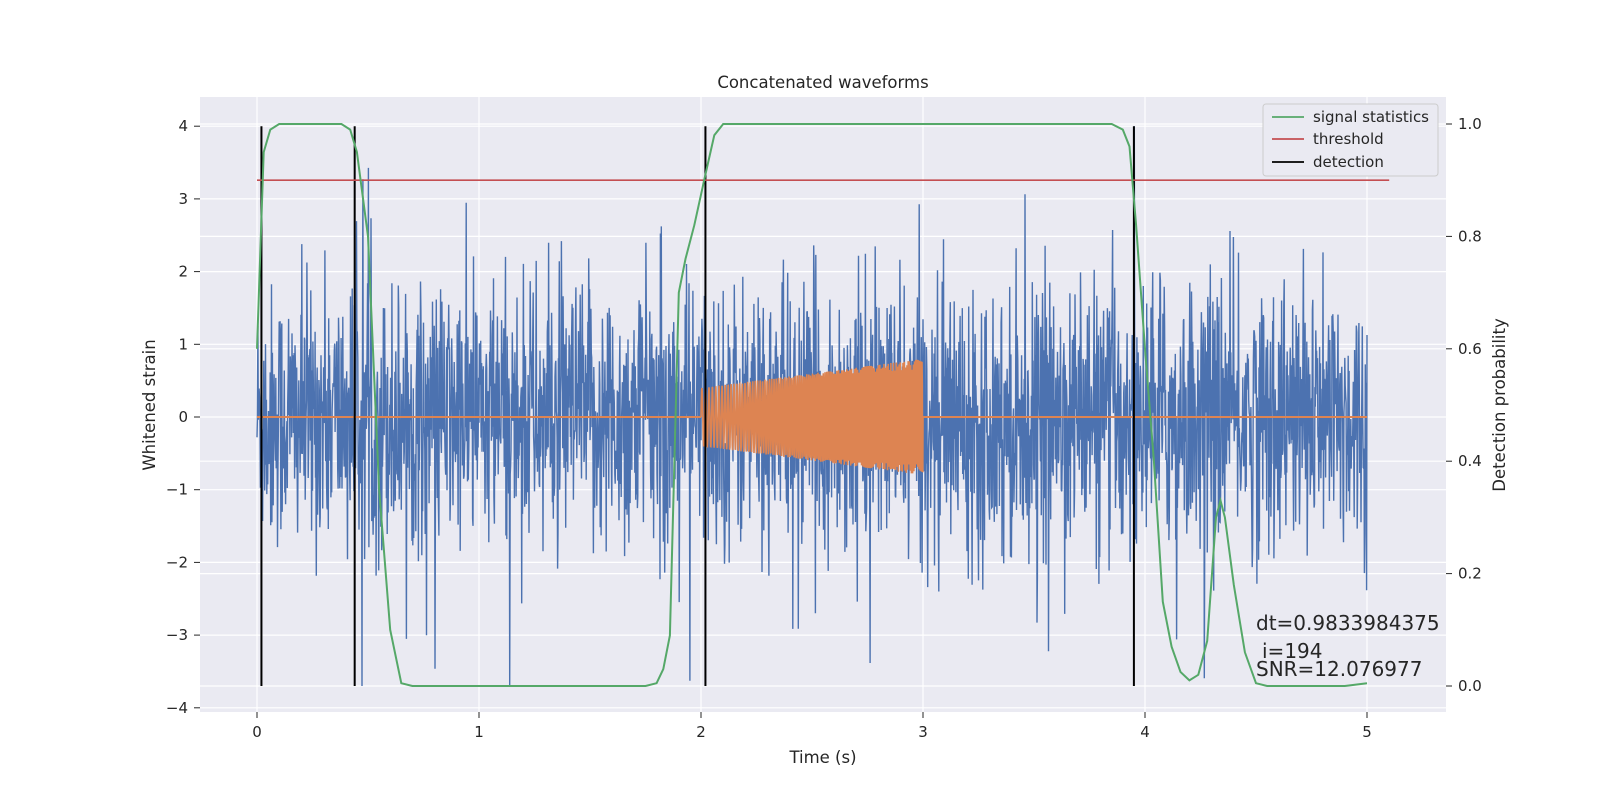 The image size is (1600, 804). Describe the element at coordinates (701, 732) in the screenshot. I see `x-tick-label: 2` at that location.